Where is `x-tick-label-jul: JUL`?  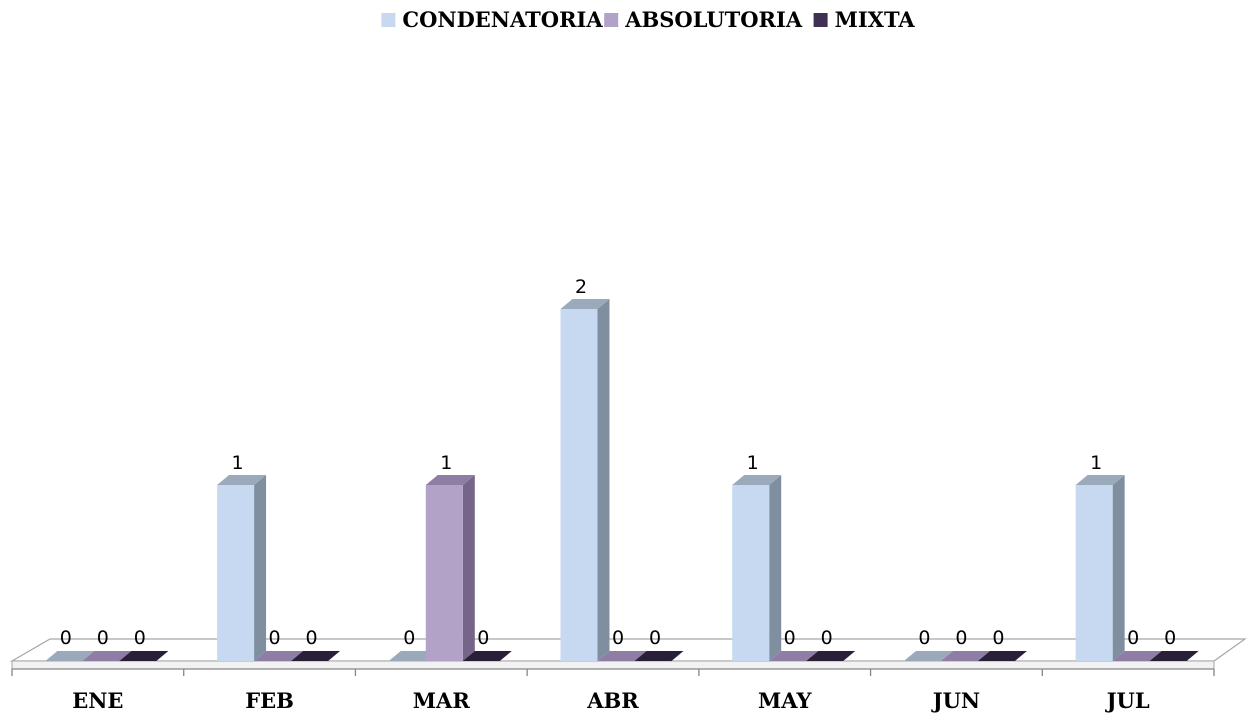
x-tick-label-jul: JUL is located at coordinates (1127, 700).